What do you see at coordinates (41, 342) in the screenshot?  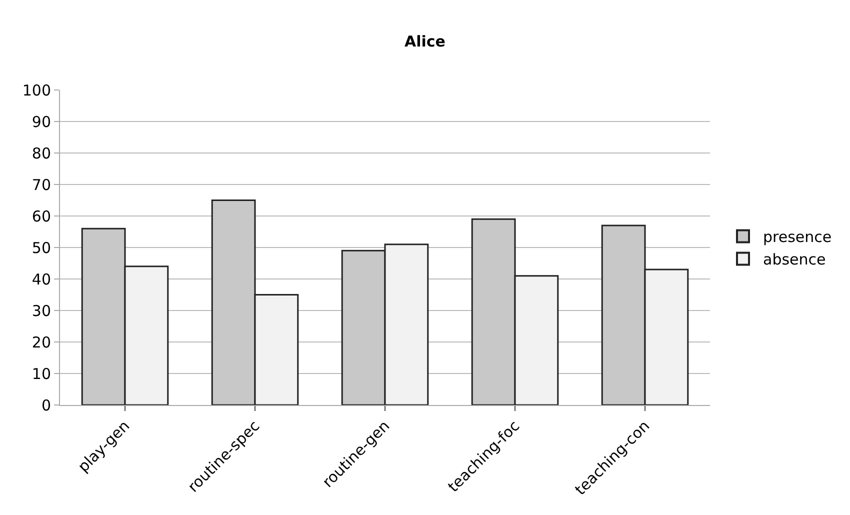 I see `y-tick-label: 20` at bounding box center [41, 342].